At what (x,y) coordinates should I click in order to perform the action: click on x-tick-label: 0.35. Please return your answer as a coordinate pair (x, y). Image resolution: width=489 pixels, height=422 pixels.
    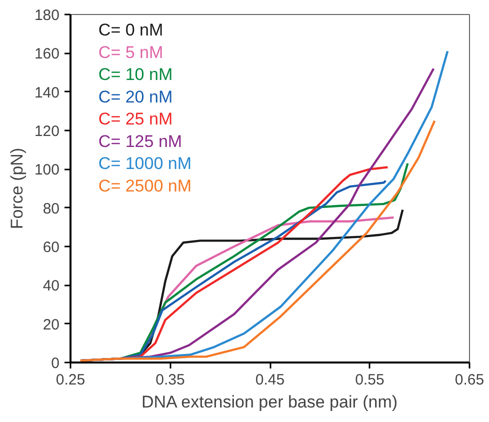
    Looking at the image, I should click on (170, 380).